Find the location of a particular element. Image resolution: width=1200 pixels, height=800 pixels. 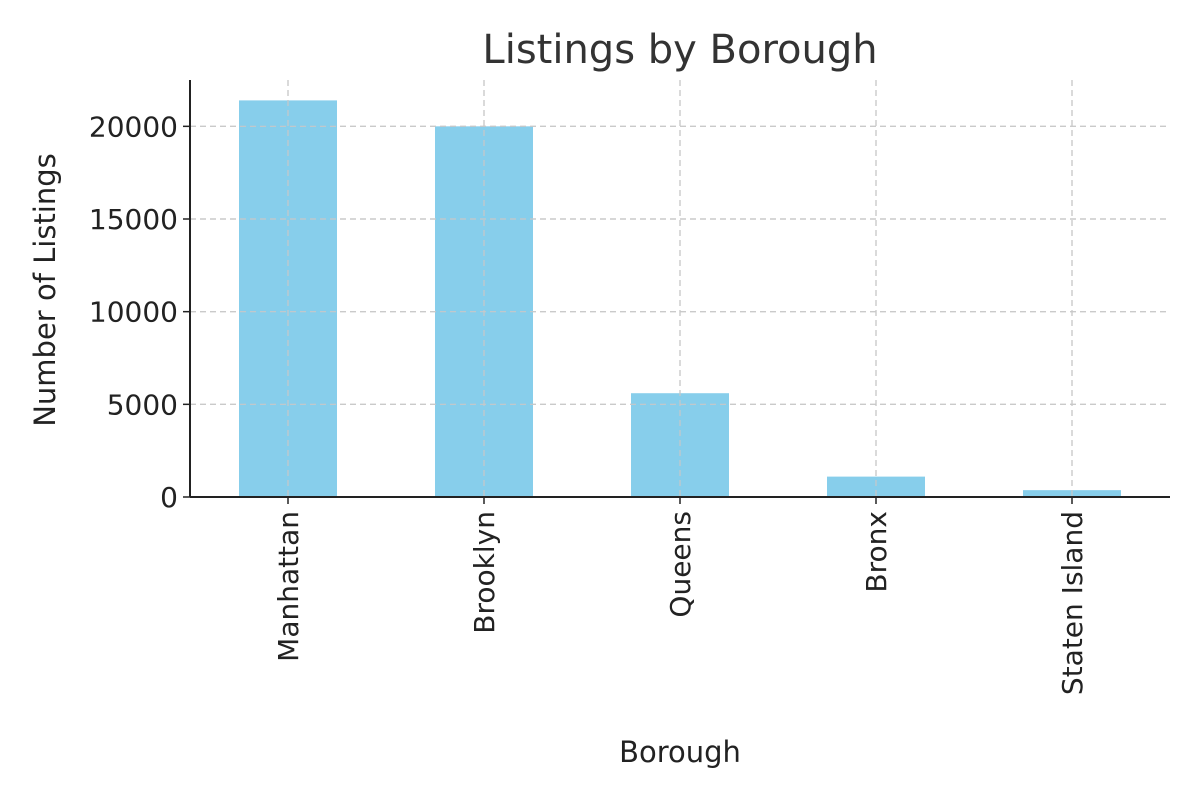

x-tick-label: Queens is located at coordinates (680, 564).